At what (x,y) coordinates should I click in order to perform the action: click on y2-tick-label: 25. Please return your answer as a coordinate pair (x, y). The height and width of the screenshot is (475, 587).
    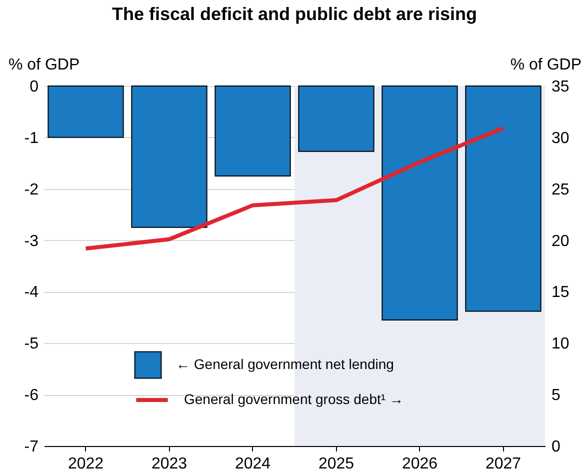
    Looking at the image, I should click on (561, 189).